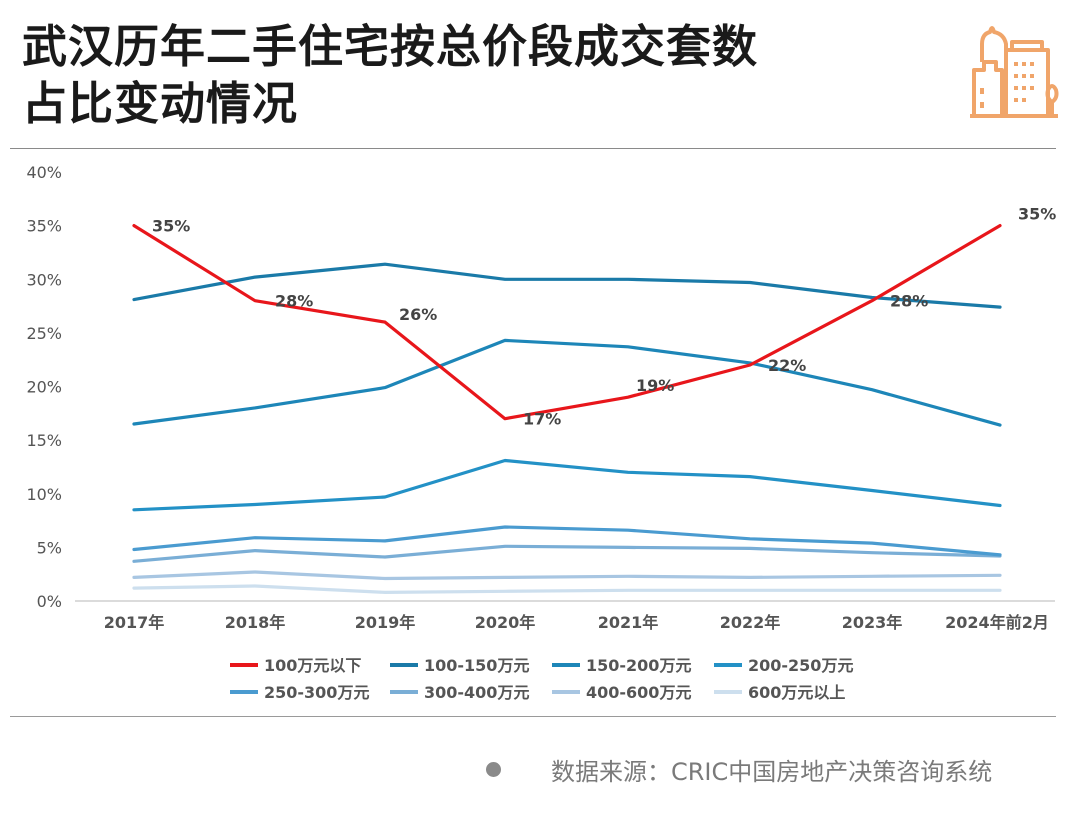 This screenshot has width=1080, height=820. I want to click on legend-label: 250-300万元, so click(316, 692).